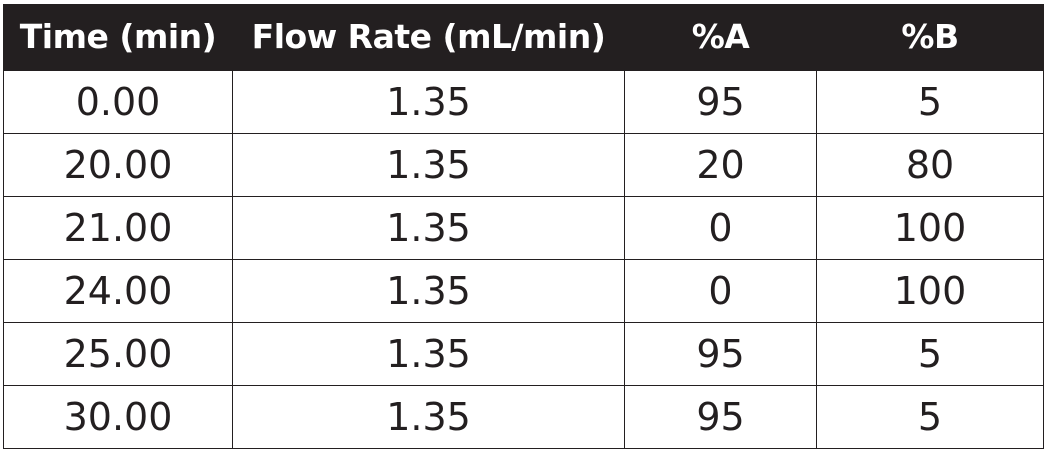 This screenshot has width=1047, height=451. What do you see at coordinates (118, 416) in the screenshot?
I see `cell-time: 30.00` at bounding box center [118, 416].